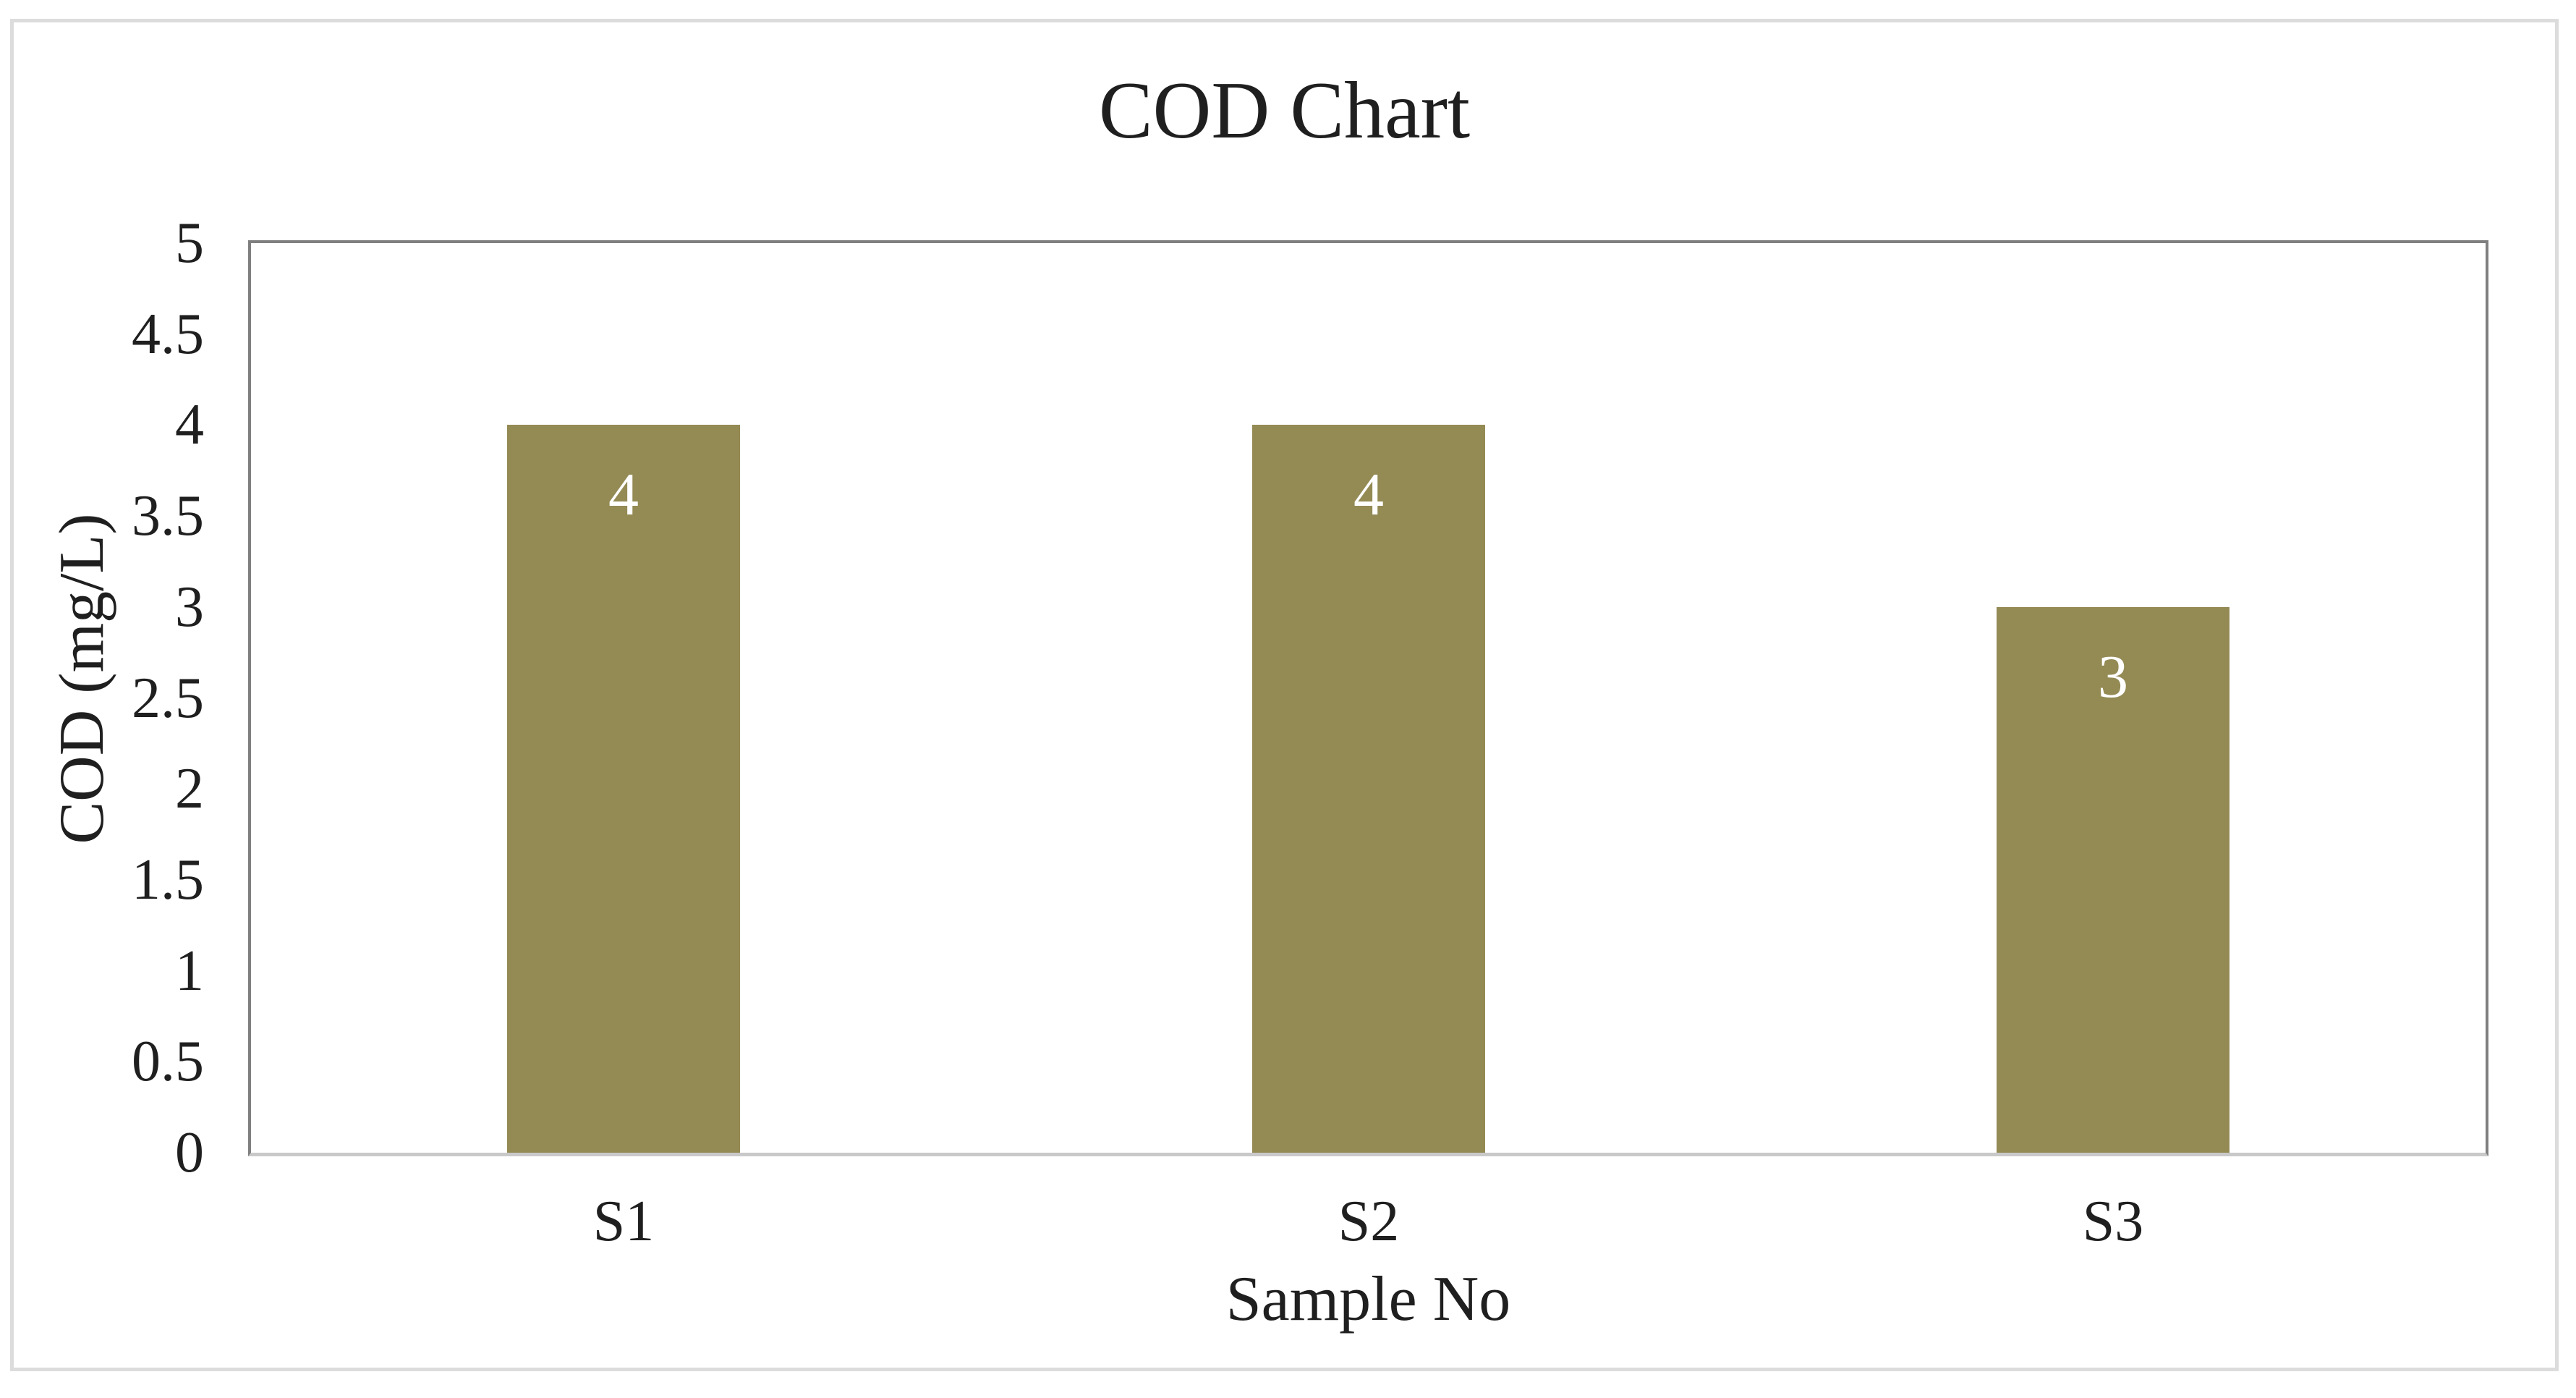  I want to click on y-tick-label-2: 2, so click(189, 789).